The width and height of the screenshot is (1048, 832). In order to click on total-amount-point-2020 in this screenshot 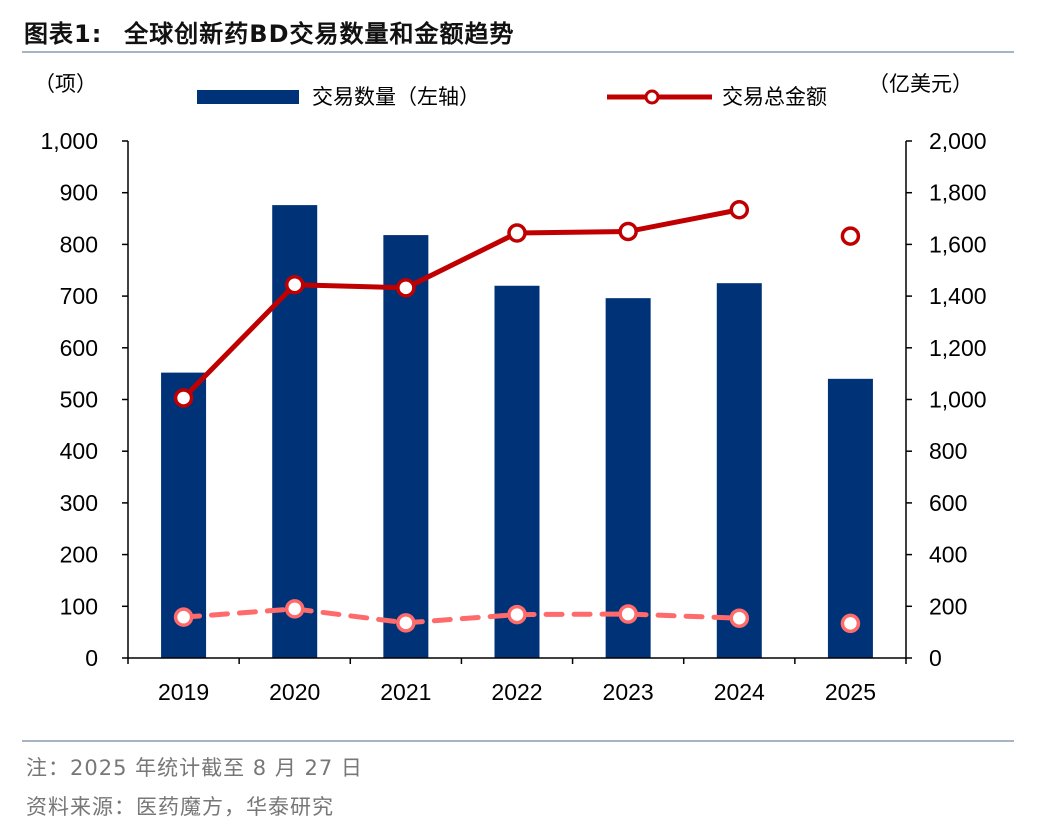, I will do `click(294, 284)`.